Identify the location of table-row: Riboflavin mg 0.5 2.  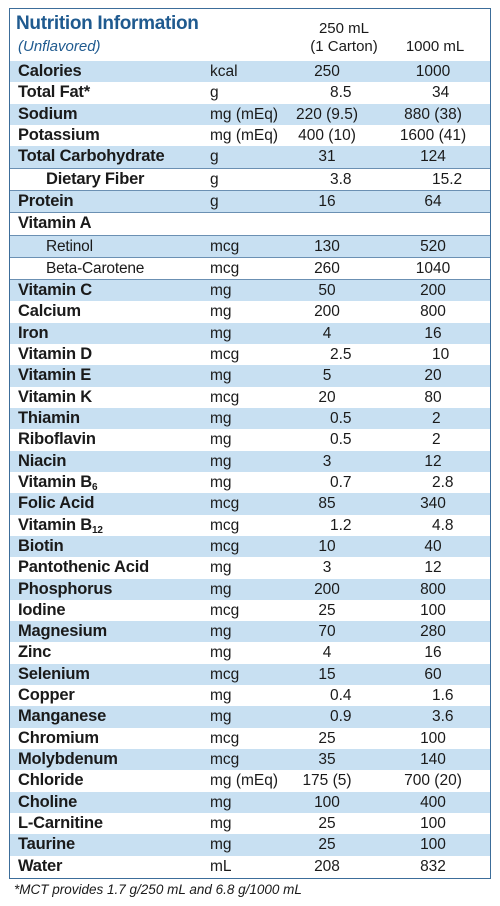
(250, 439).